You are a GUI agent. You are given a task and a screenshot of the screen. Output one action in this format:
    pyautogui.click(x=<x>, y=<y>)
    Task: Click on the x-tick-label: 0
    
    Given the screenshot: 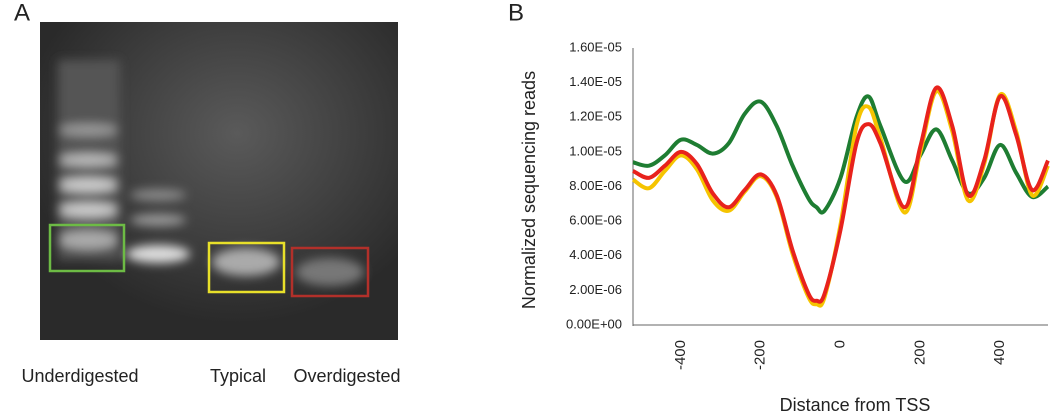 What is the action you would take?
    pyautogui.click(x=839, y=344)
    